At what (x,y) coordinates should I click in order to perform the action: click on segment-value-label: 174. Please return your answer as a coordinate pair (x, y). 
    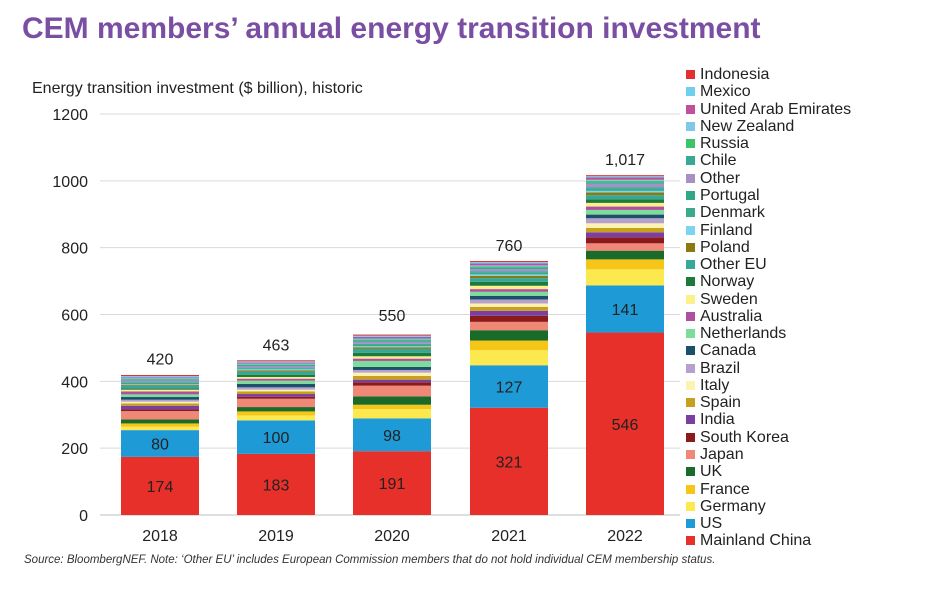
    Looking at the image, I should click on (160, 487).